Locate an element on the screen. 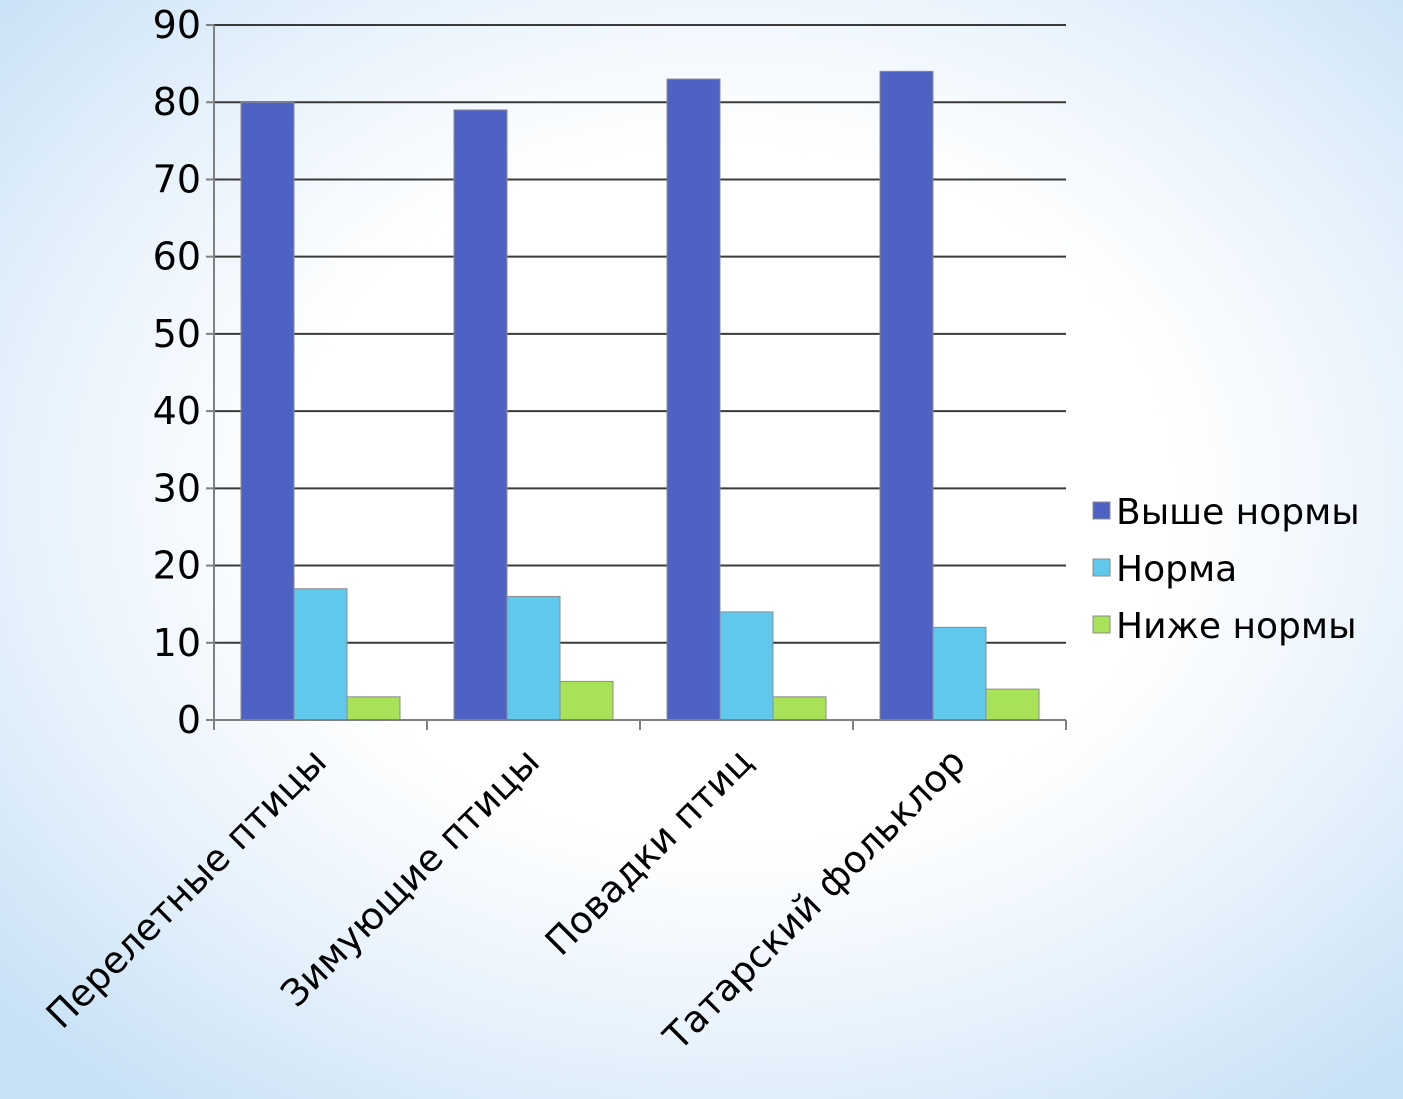 Image resolution: width=1403 pixels, height=1099 pixels. y-tick-label: 40 is located at coordinates (177, 411).